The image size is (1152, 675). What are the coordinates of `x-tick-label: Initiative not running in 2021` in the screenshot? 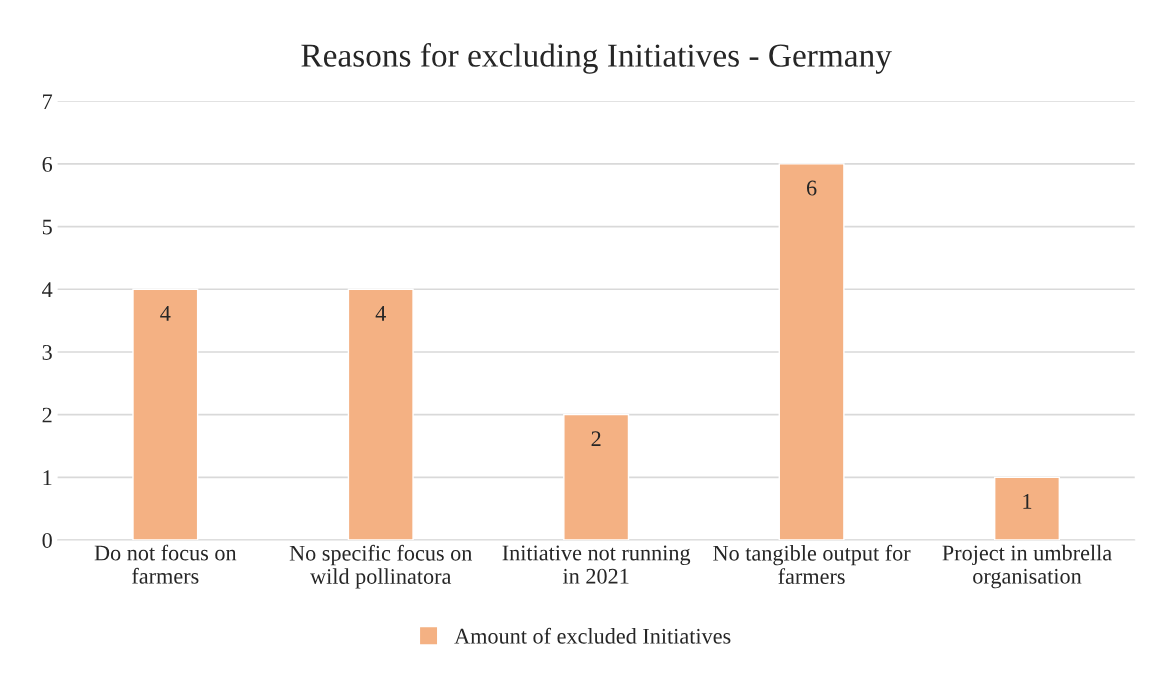 It's located at (596, 564).